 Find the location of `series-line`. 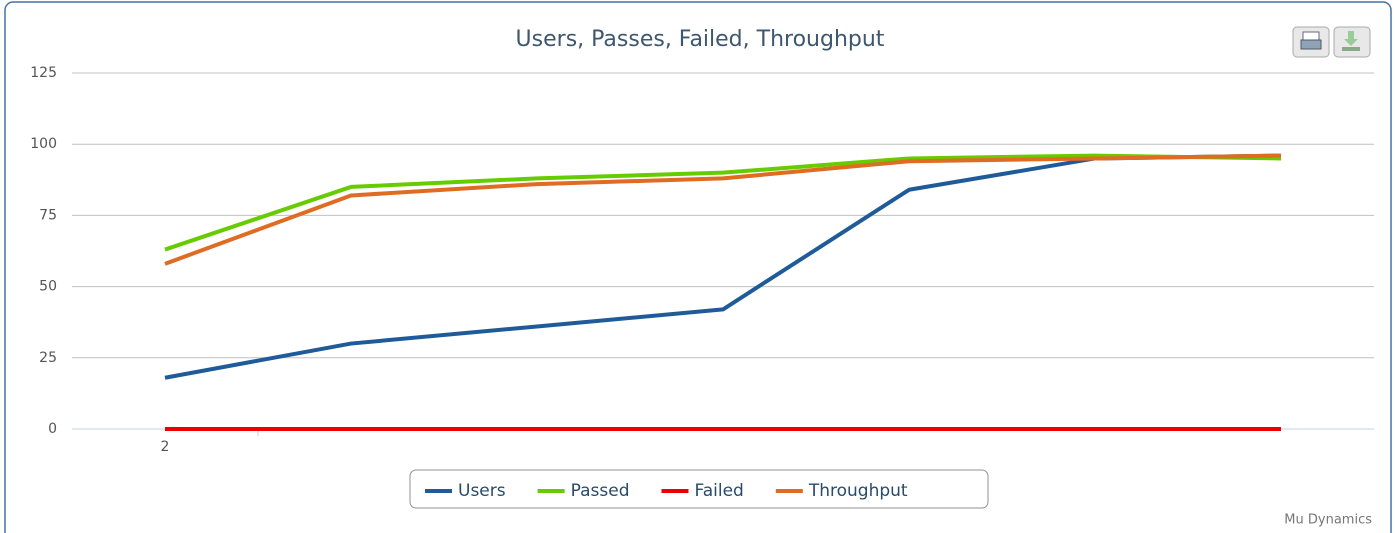

series-line is located at coordinates (723, 202).